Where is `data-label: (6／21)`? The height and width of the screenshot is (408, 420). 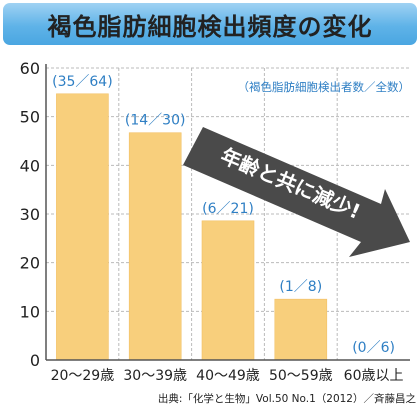 data-label: (6／21) is located at coordinates (228, 209).